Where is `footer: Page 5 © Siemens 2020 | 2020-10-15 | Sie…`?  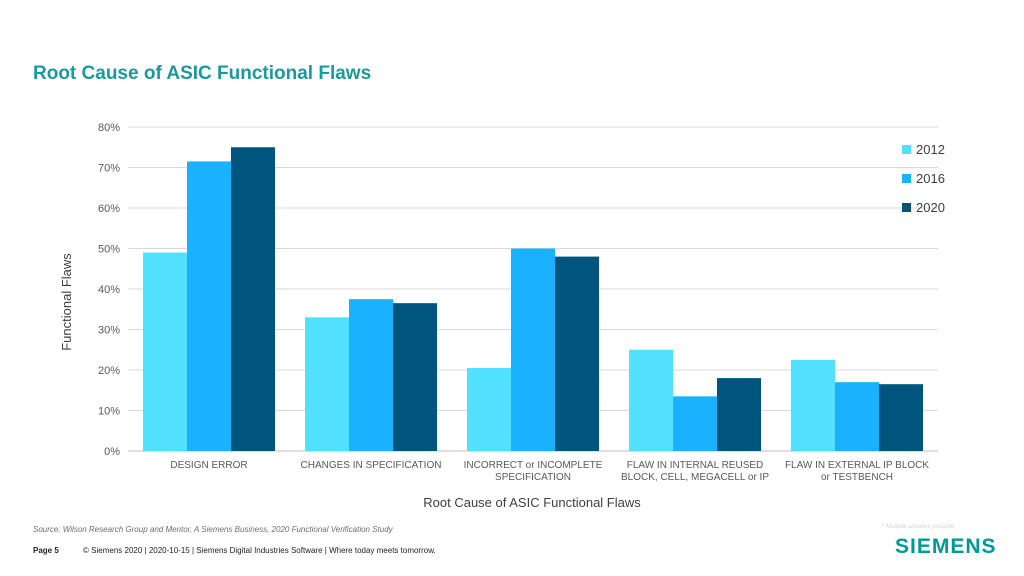
footer: Page 5 © Siemens 2020 | 2020-10-15 | Sie… is located at coordinates (234, 550).